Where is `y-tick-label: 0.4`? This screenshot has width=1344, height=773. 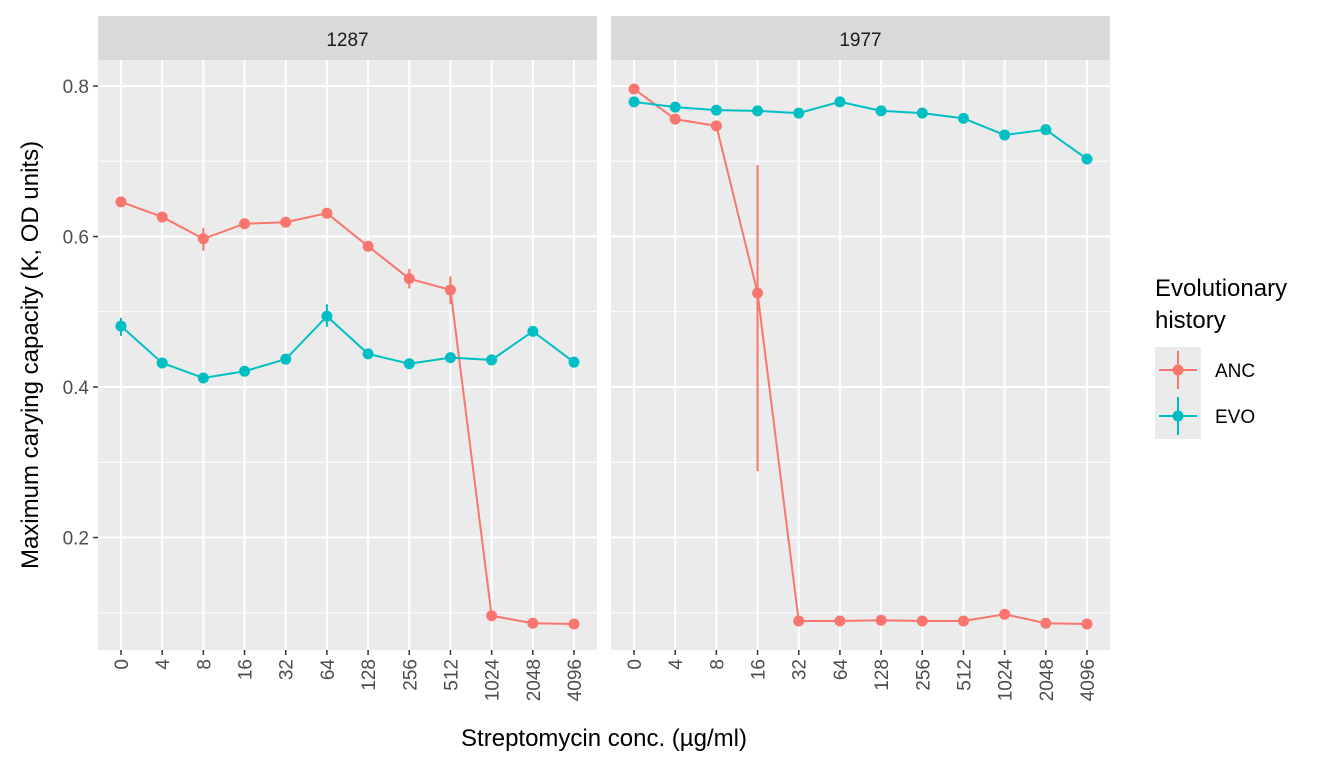
y-tick-label: 0.4 is located at coordinates (76, 388).